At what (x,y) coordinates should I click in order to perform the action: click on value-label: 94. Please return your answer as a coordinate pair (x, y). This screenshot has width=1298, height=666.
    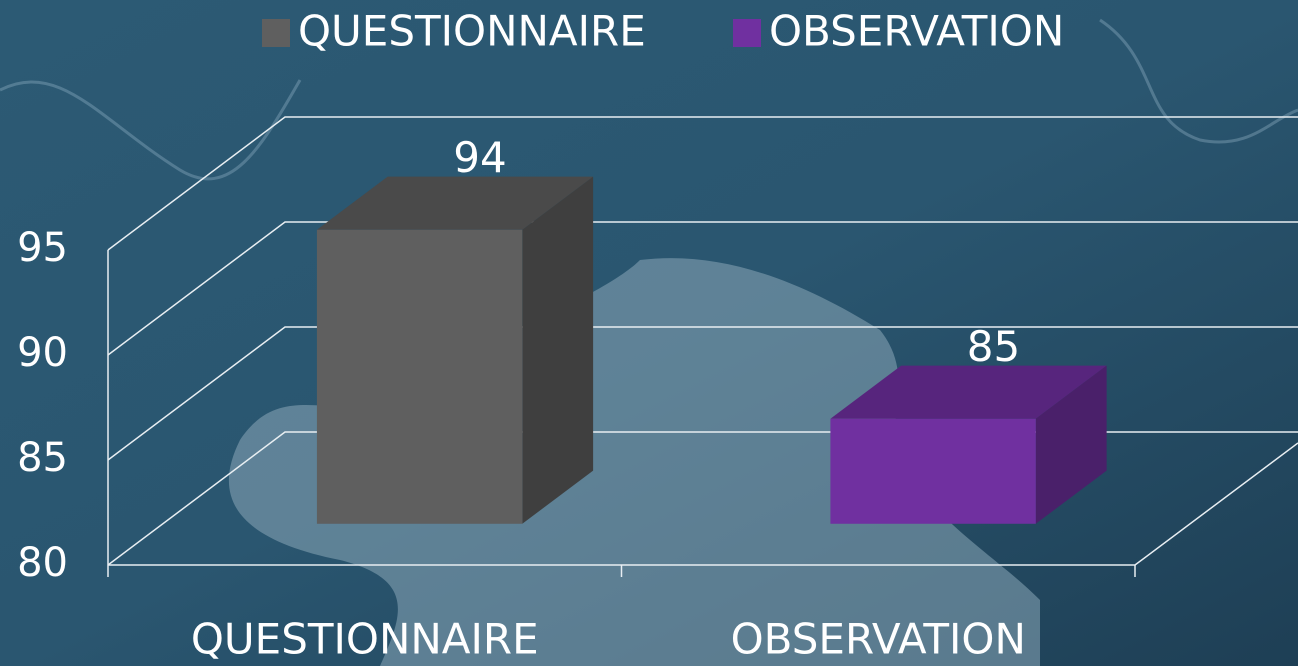
    Looking at the image, I should click on (479, 157).